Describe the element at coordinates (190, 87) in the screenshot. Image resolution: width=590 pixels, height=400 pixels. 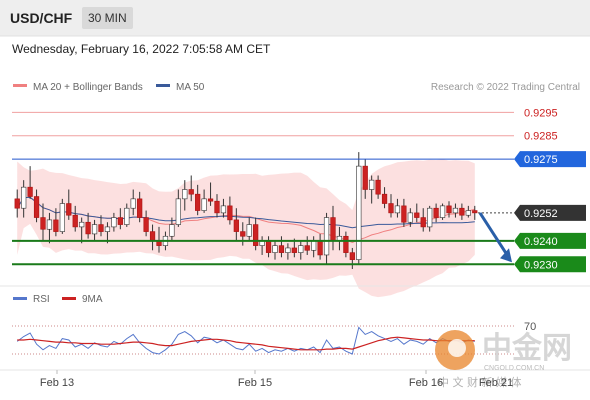
I see `svg-text: MA 50` at that location.